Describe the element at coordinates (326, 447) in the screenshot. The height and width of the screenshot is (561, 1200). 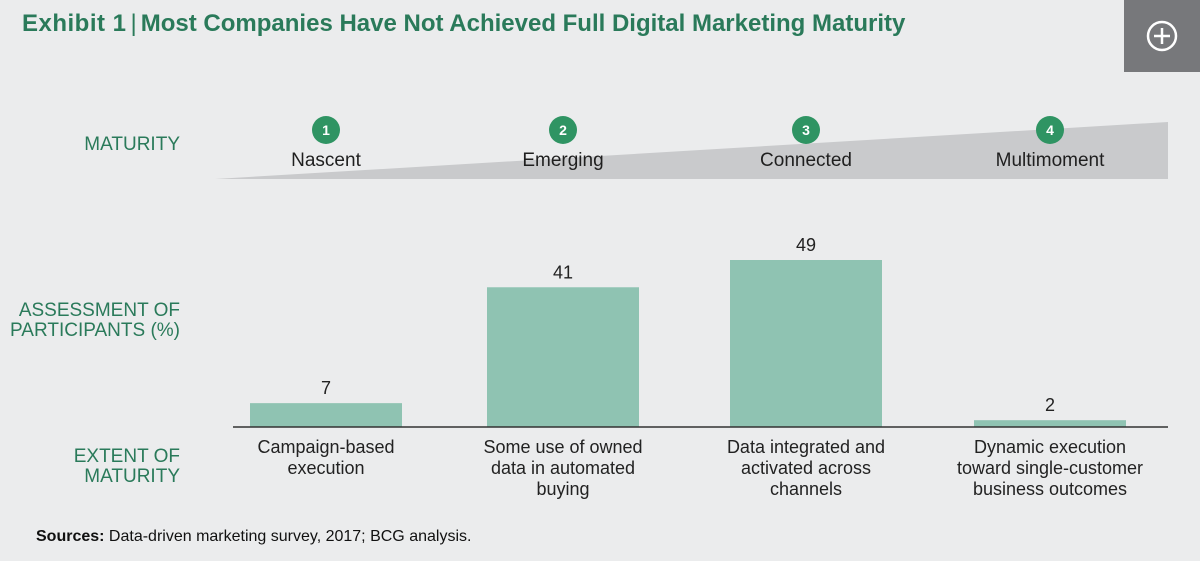
I see `category-label-line: Campaign-based` at that location.